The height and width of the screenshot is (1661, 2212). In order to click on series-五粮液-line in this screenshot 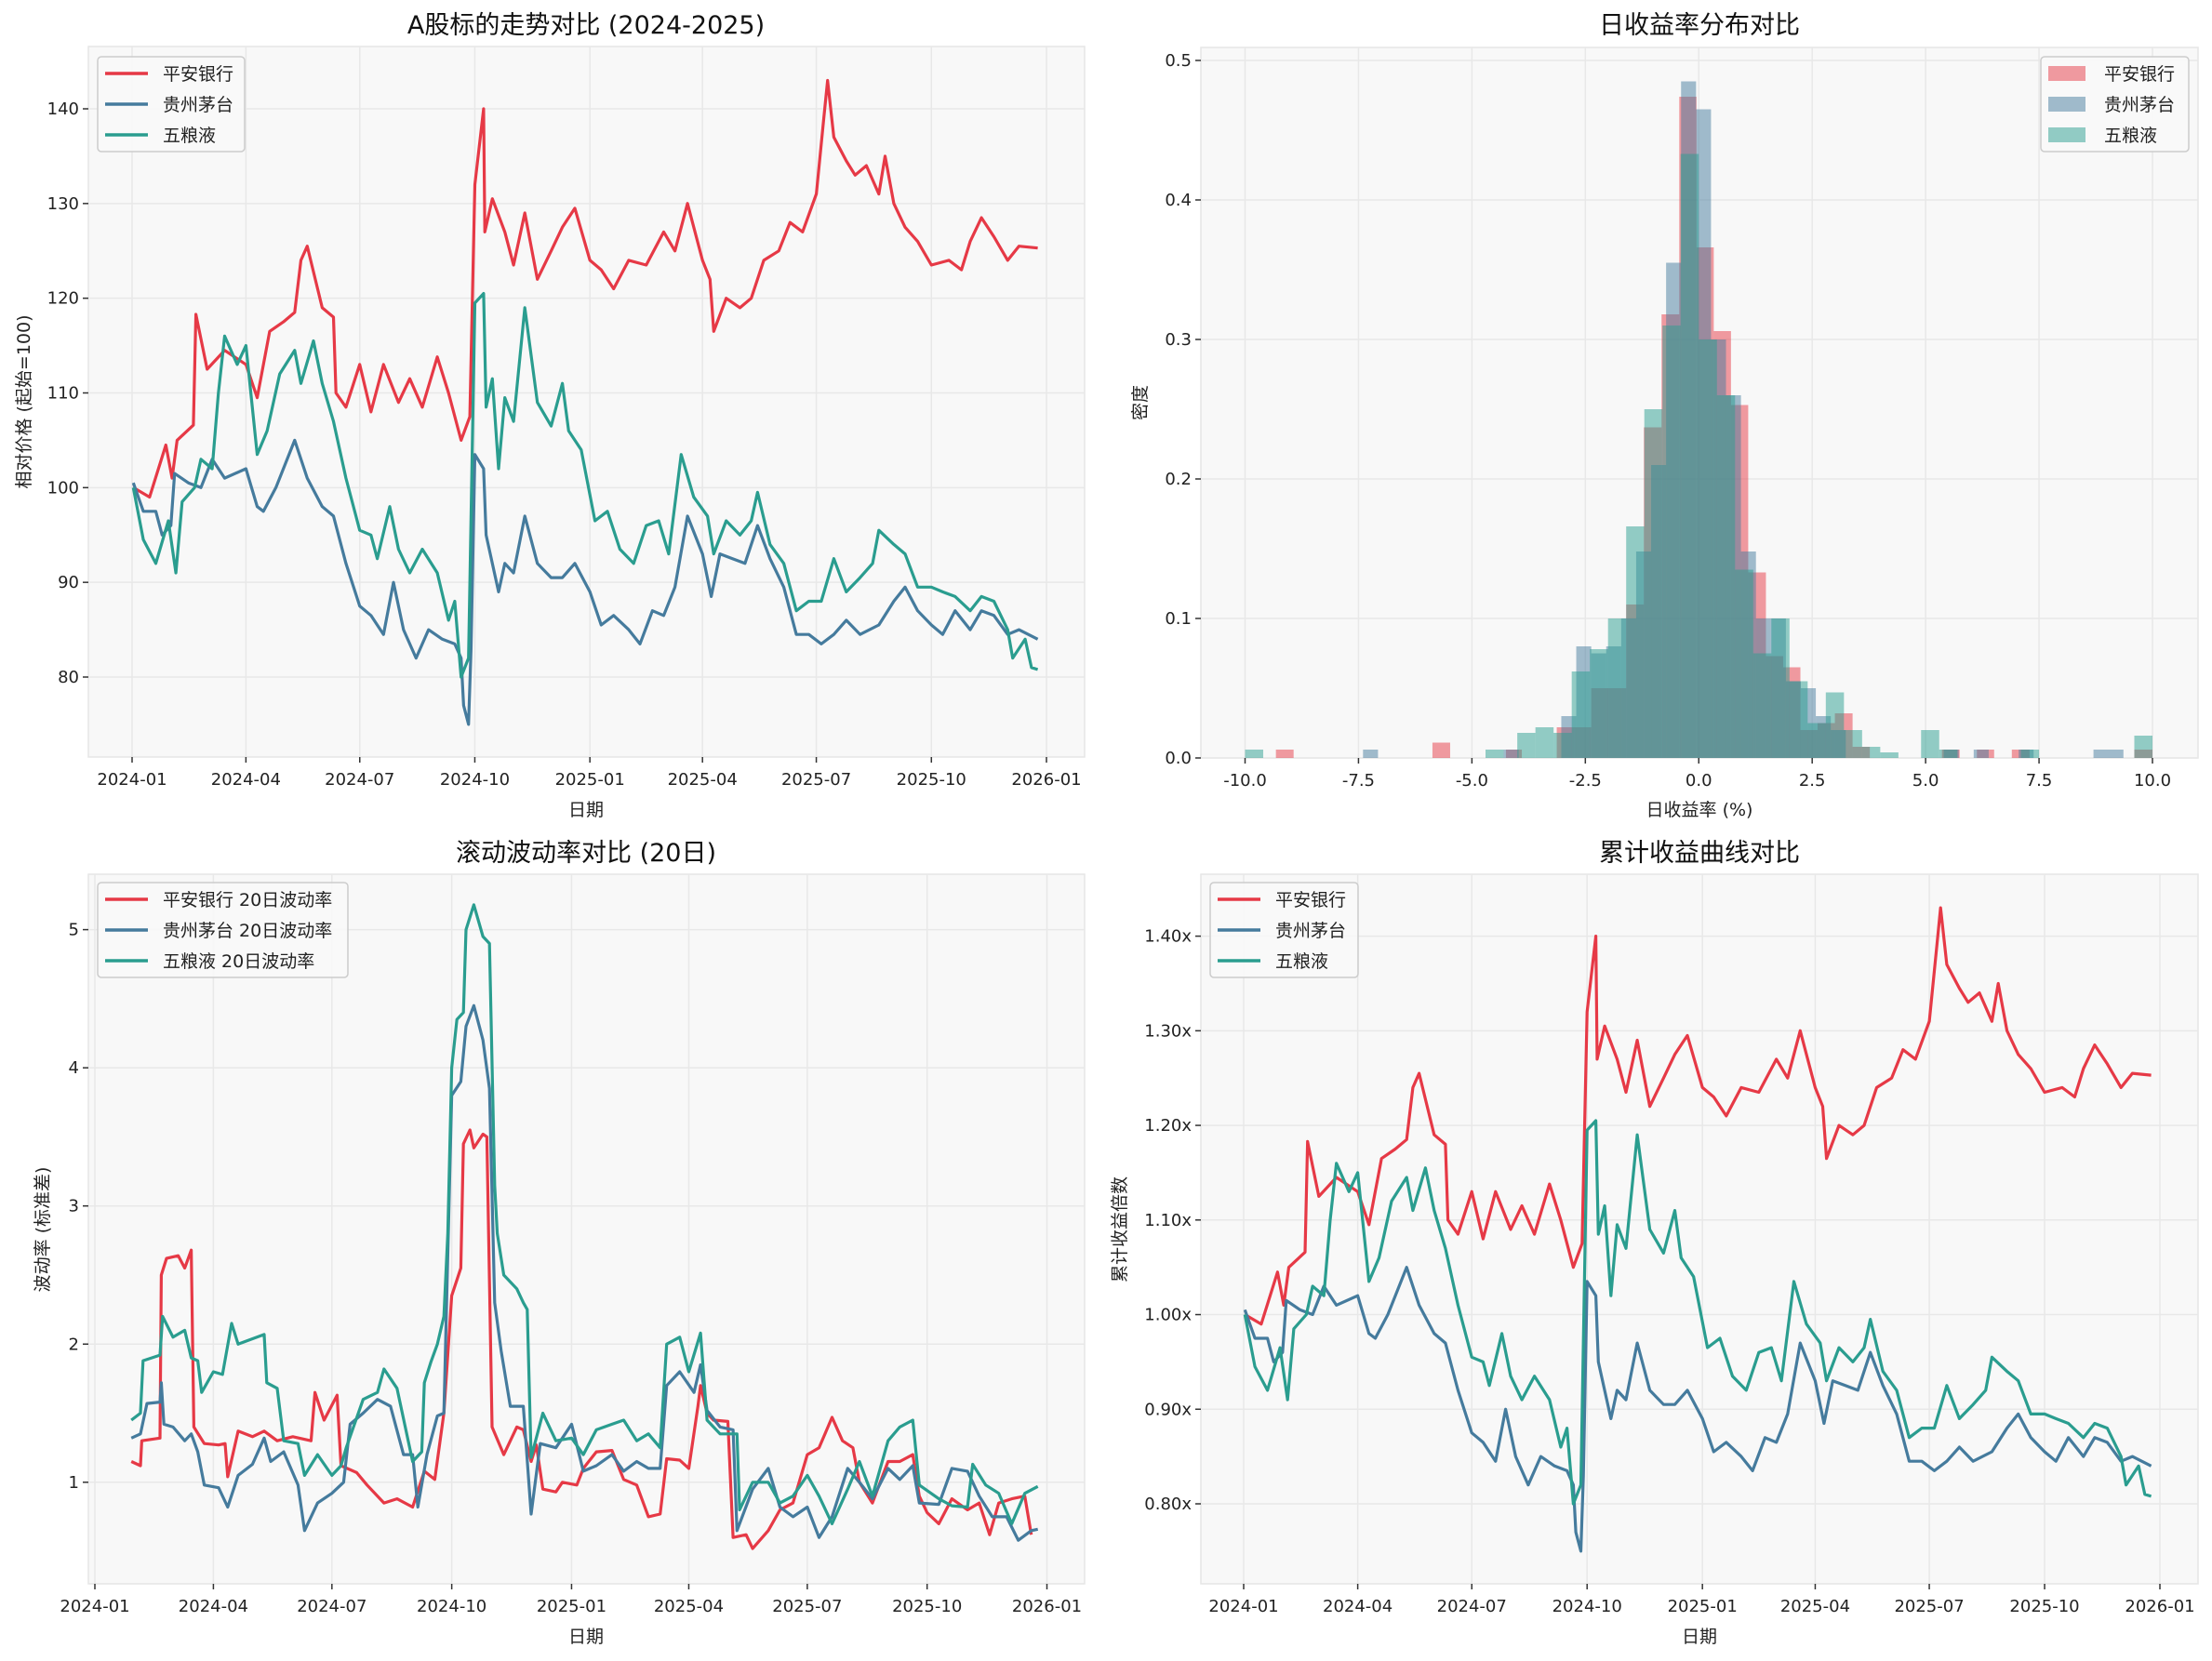, I will do `click(585, 486)`.